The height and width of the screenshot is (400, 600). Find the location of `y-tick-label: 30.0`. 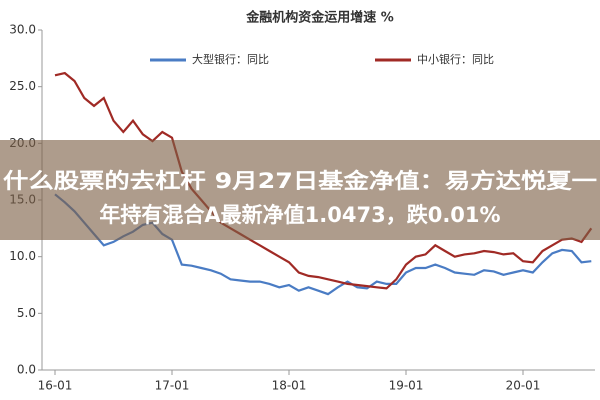

y-tick-label: 30.0 is located at coordinates (22, 30).